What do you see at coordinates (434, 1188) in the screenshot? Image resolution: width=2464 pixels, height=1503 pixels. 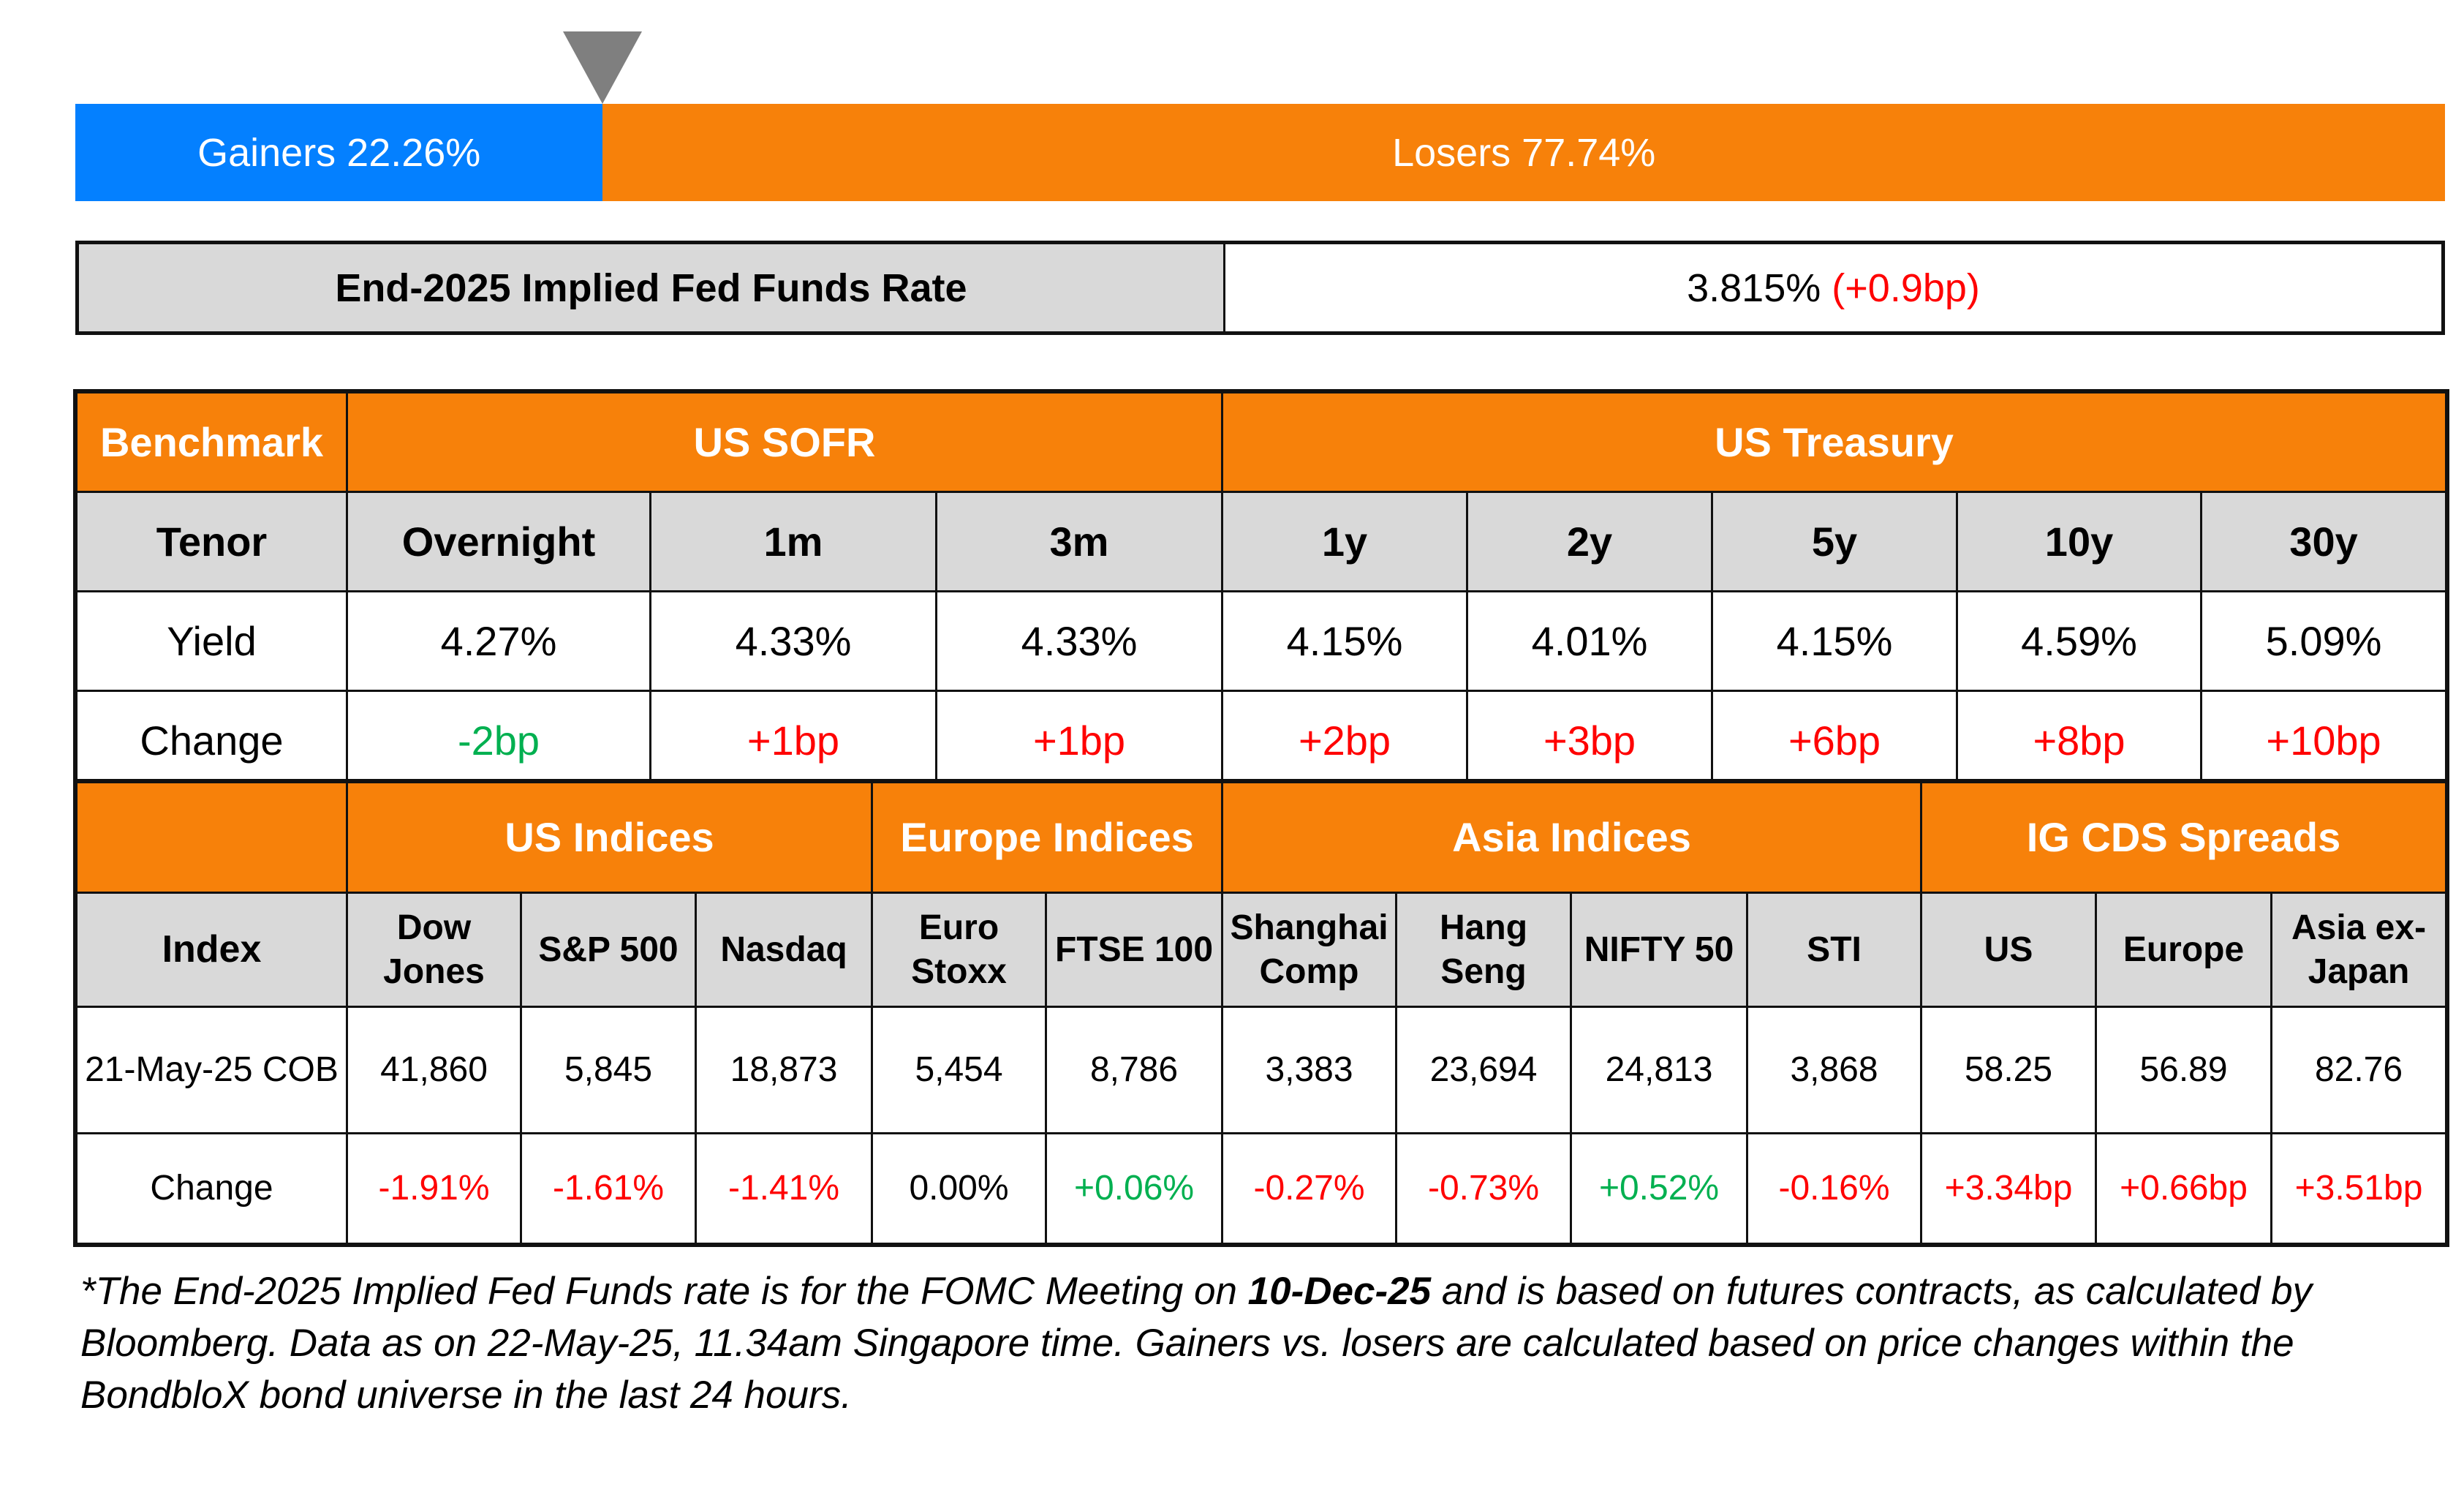 I see `index-change-cell: -1.91%` at bounding box center [434, 1188].